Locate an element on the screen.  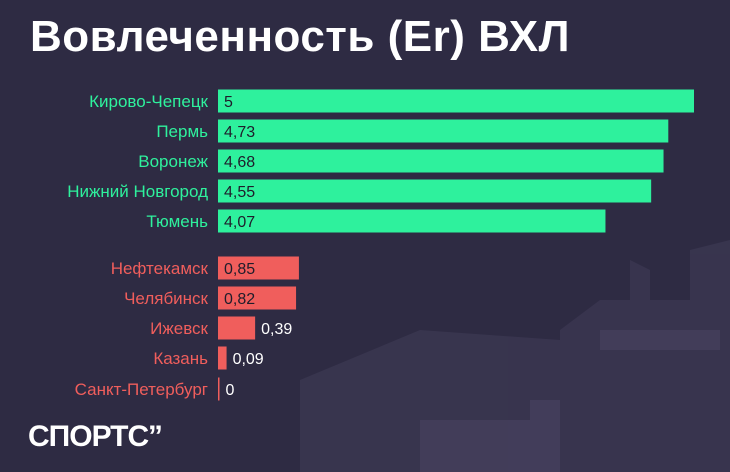
category-label-bottom: Нефтекамск is located at coordinates (160, 268).